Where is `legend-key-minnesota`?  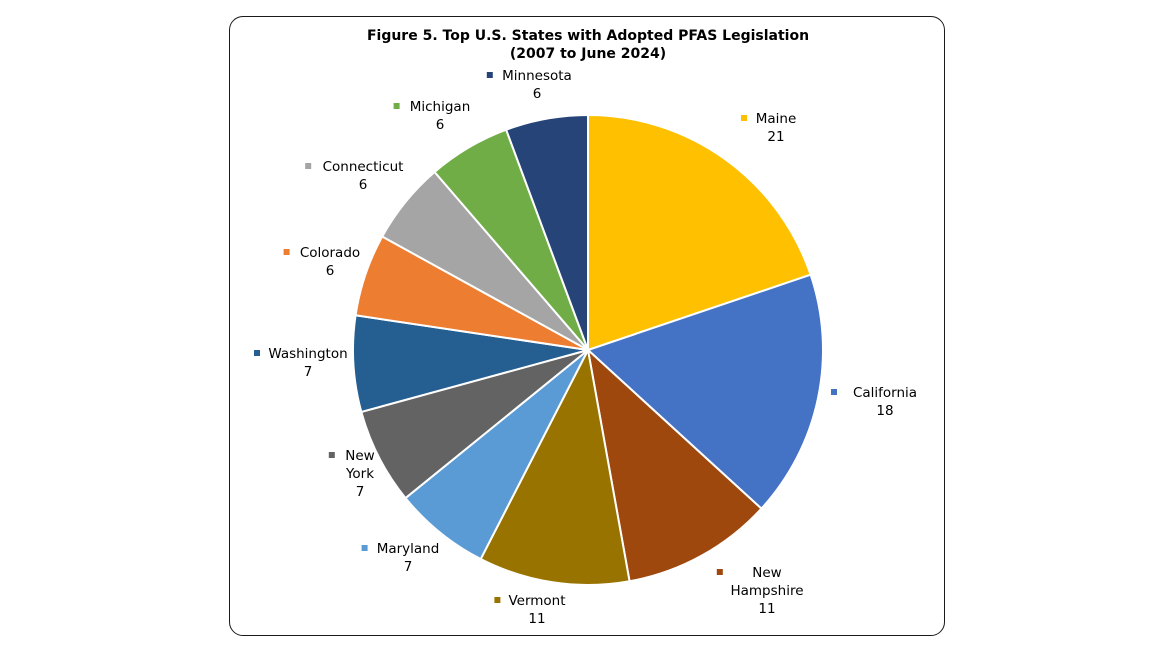 legend-key-minnesota is located at coordinates (489, 75).